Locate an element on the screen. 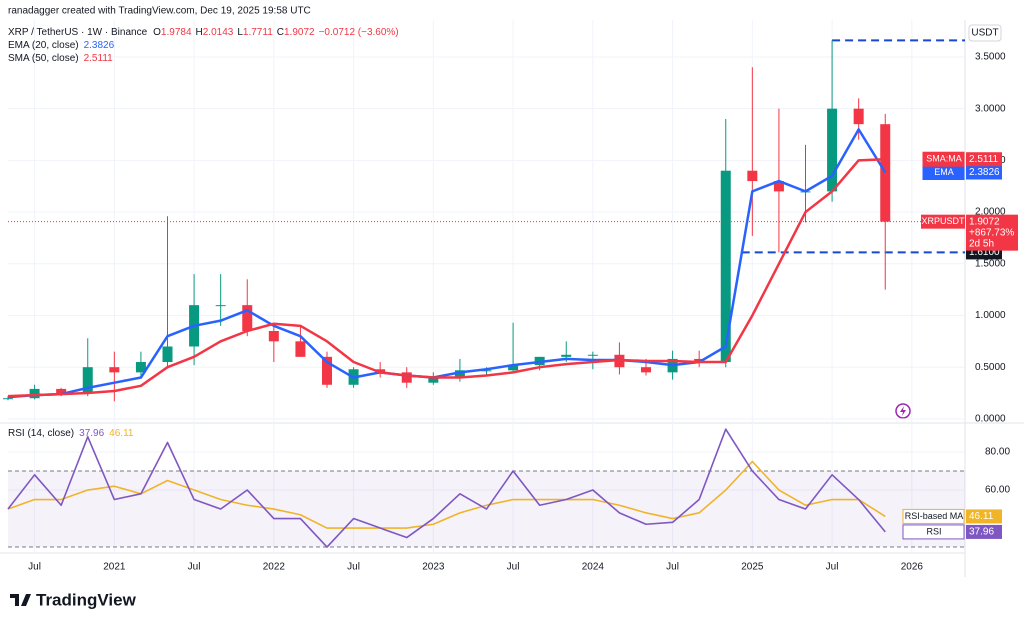  indicator-name: SMA (50, close) is located at coordinates (43, 58).